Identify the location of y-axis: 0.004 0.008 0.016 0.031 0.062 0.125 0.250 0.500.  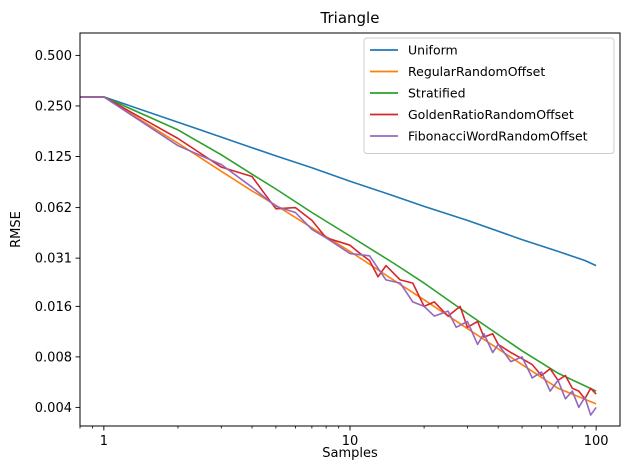
(57, 232).